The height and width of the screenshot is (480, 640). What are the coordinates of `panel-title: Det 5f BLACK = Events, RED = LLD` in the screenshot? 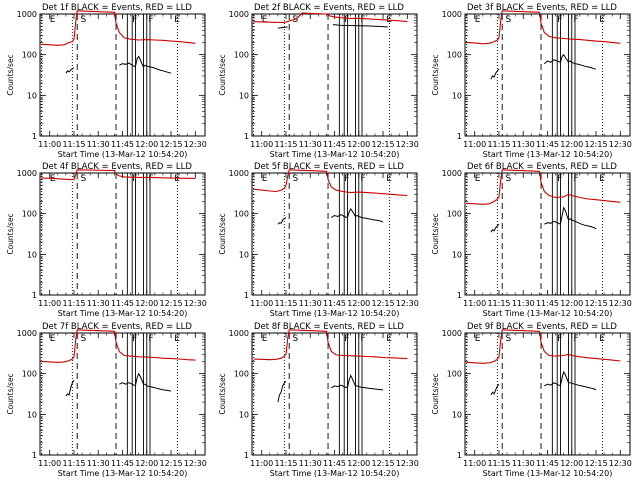 It's located at (329, 167).